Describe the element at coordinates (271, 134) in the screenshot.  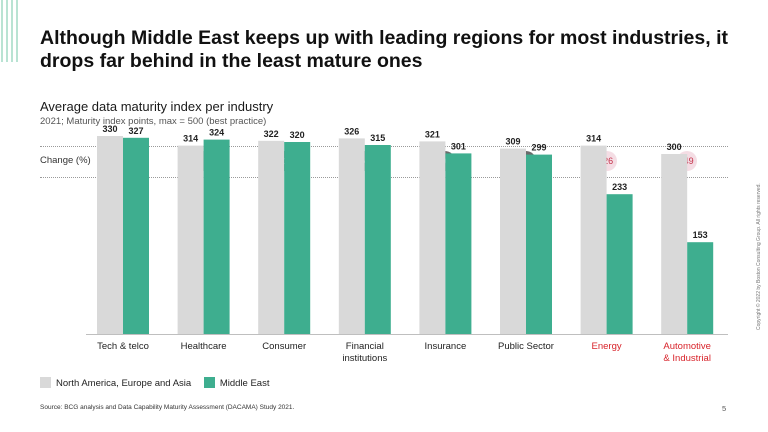
I see `data-label: 322` at that location.